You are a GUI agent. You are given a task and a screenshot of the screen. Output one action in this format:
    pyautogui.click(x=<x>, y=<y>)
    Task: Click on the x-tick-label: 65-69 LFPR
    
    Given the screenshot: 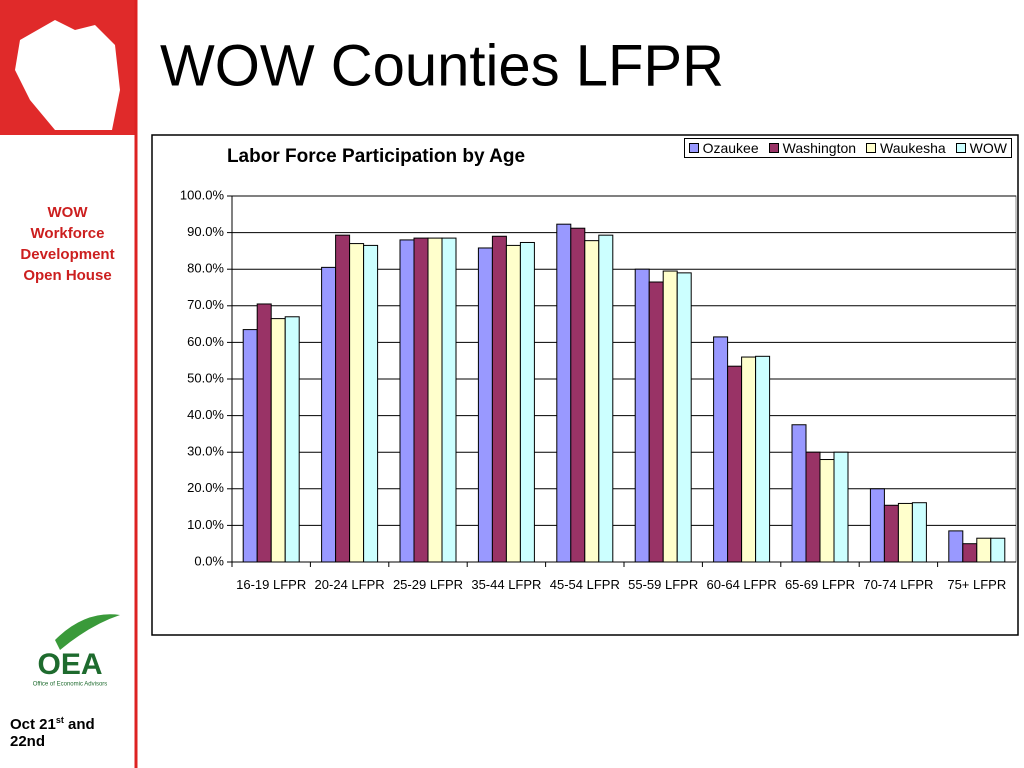 What is the action you would take?
    pyautogui.click(x=820, y=584)
    